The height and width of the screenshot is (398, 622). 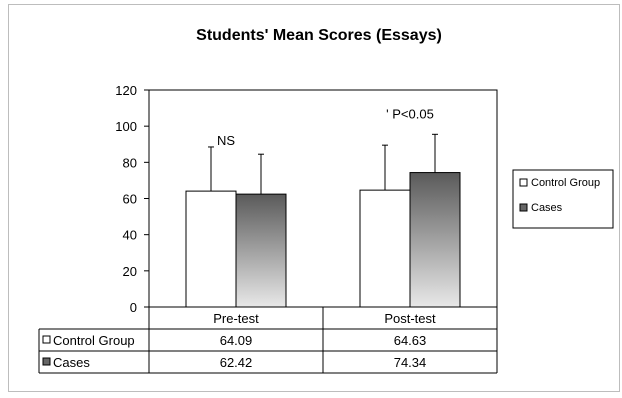 I want to click on category-label: Post-test, so click(x=410, y=318).